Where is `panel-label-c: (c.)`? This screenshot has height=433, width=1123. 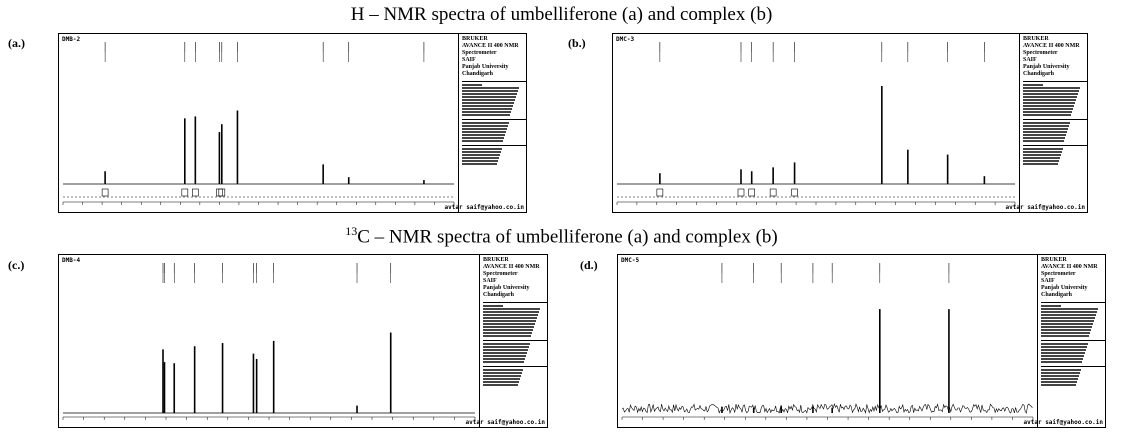 panel-label-c: (c.) is located at coordinates (16, 265).